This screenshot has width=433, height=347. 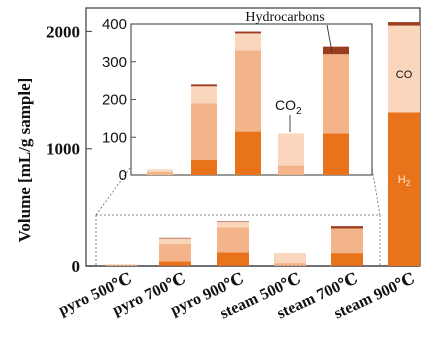 What do you see at coordinates (376, 191) in the screenshot?
I see `zoom-connector-right` at bounding box center [376, 191].